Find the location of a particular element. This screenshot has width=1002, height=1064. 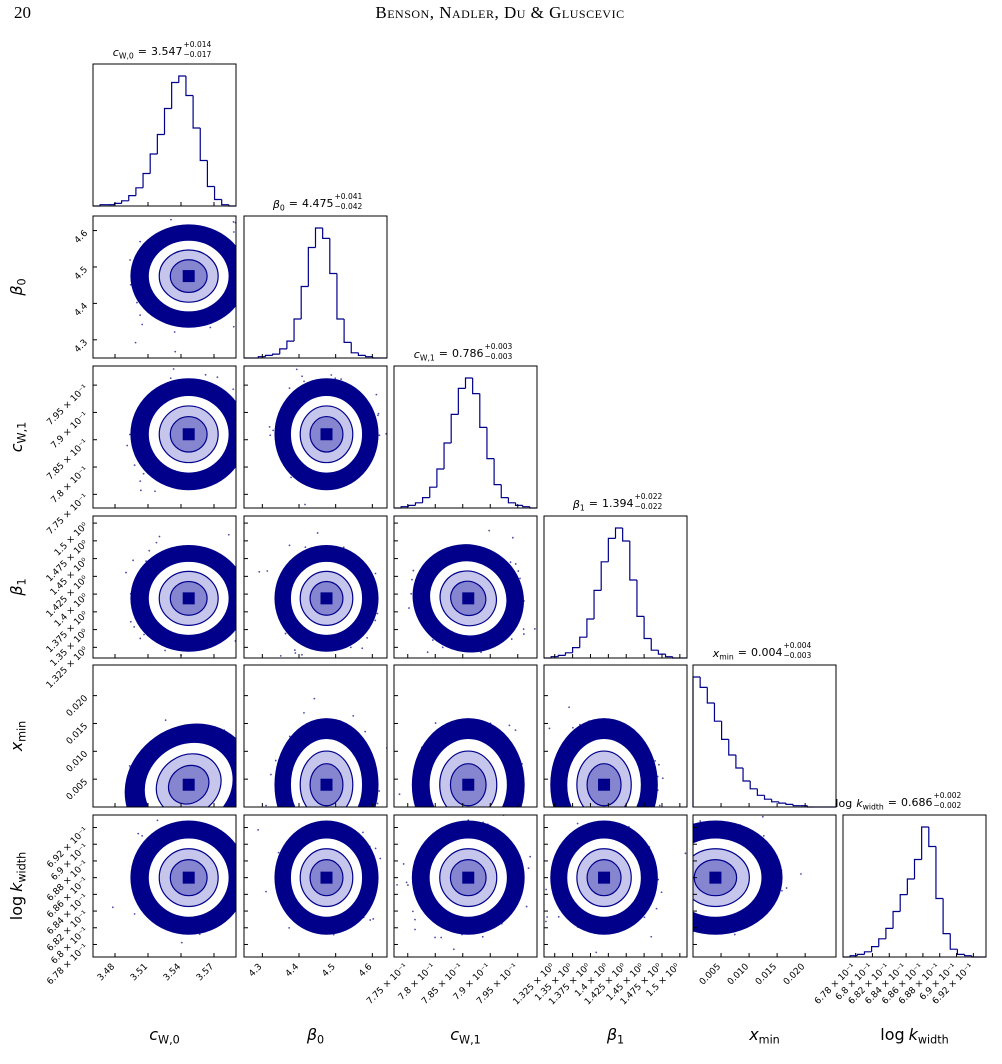

title-err-minus: −0.002 is located at coordinates (948, 805).